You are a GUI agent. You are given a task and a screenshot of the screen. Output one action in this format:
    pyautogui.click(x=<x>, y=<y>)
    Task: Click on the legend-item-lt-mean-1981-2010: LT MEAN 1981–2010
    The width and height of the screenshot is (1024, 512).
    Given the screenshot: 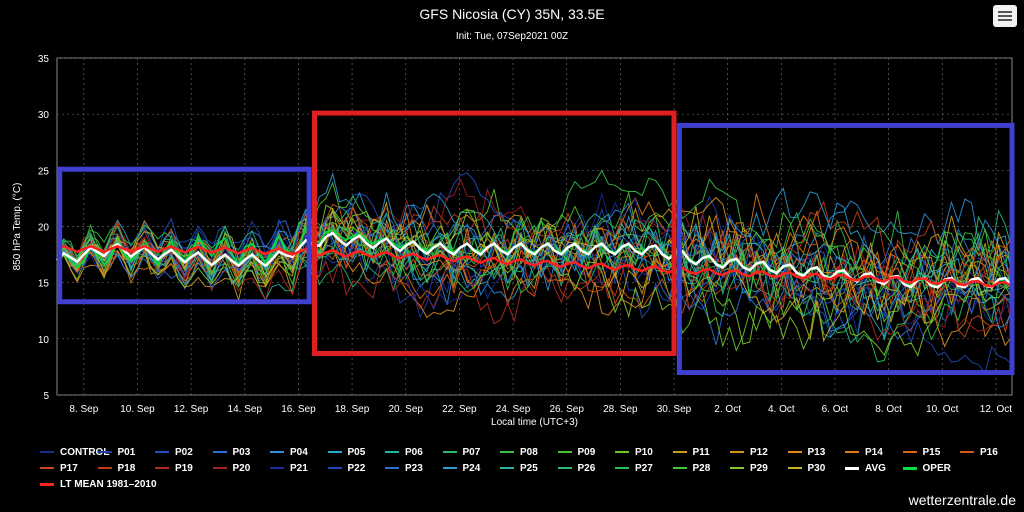 What is the action you would take?
    pyautogui.click(x=98, y=486)
    